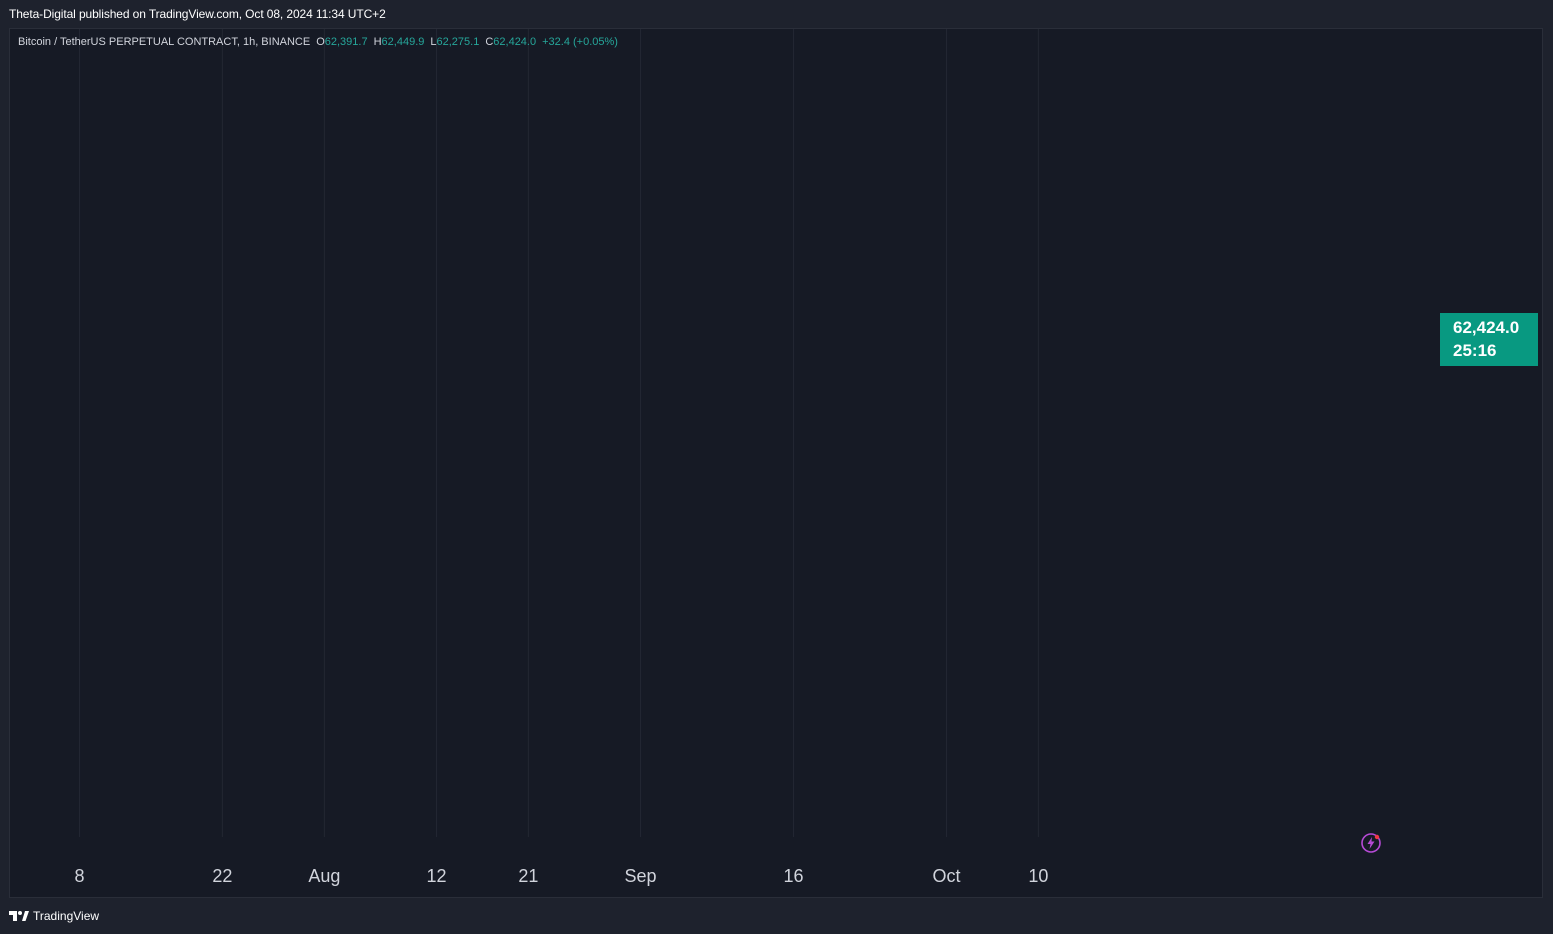 This screenshot has width=1553, height=934. Describe the element at coordinates (324, 876) in the screenshot. I see `x-tick-label: Aug` at that location.